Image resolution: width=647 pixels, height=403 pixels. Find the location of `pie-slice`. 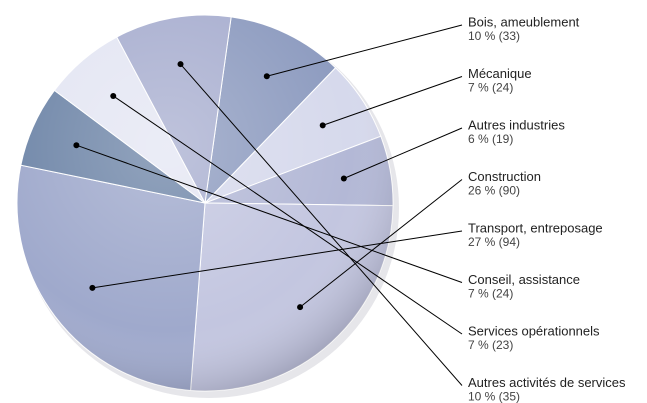

pie-slice is located at coordinates (292, 297).